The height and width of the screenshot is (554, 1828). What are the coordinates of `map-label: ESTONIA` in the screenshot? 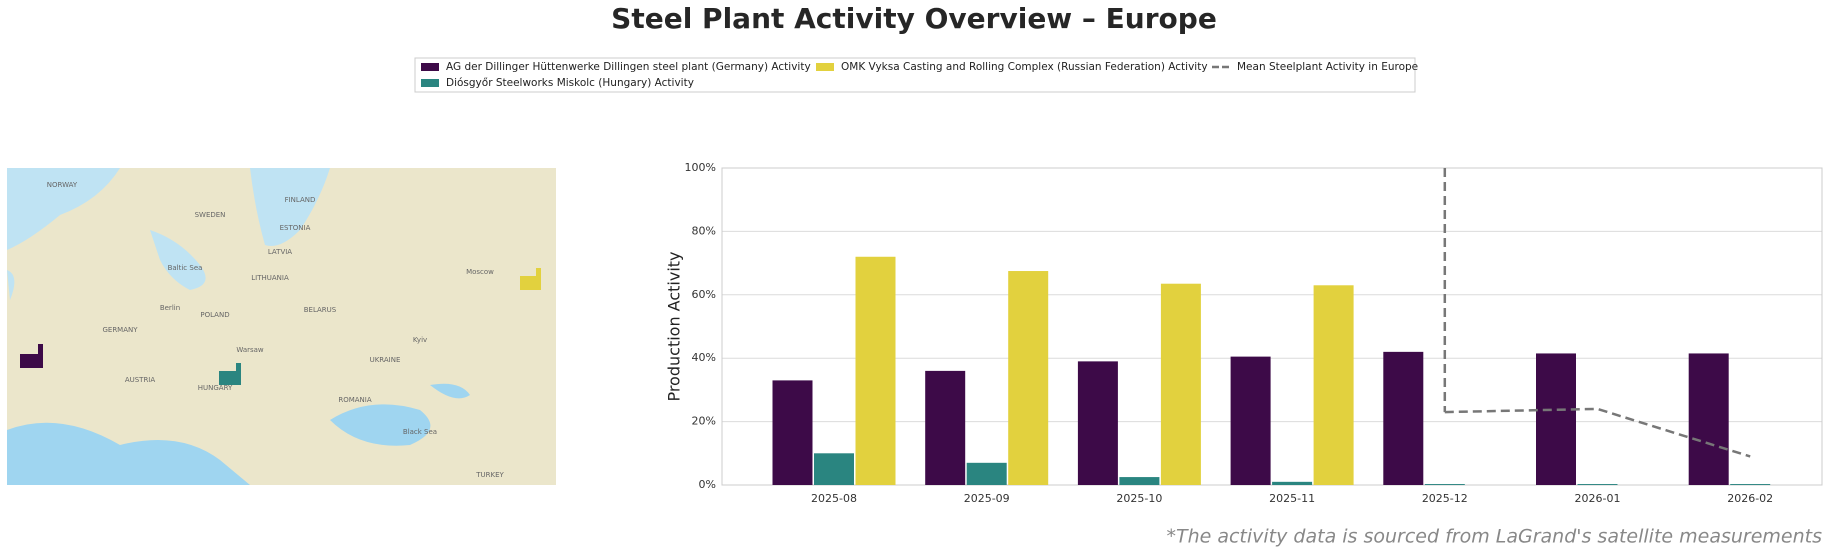 It's located at (295, 228).